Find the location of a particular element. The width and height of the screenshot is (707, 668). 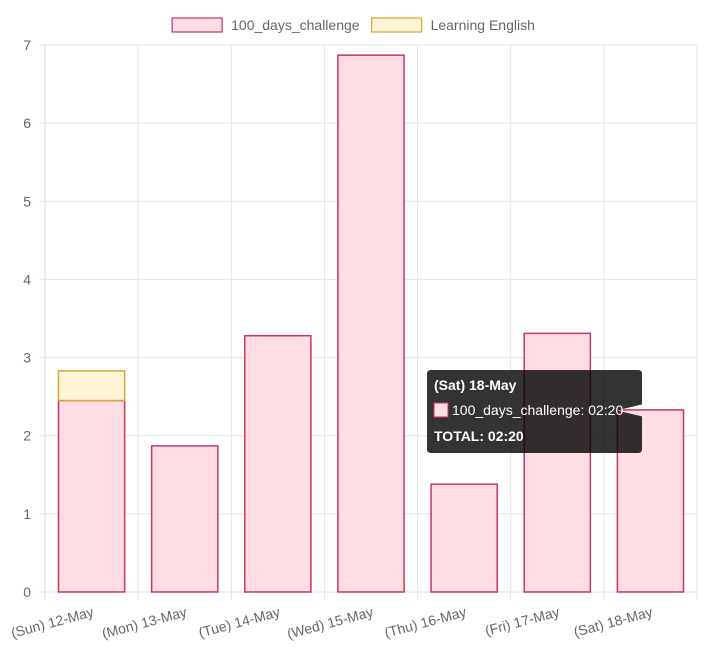

y-tick-label: 3 is located at coordinates (27, 358).